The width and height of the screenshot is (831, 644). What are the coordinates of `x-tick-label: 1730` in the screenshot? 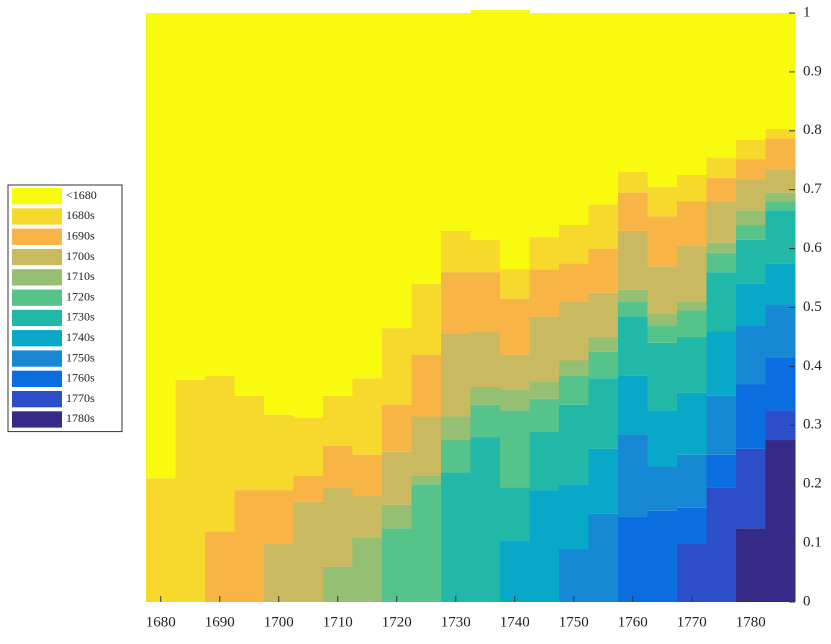 It's located at (456, 622).